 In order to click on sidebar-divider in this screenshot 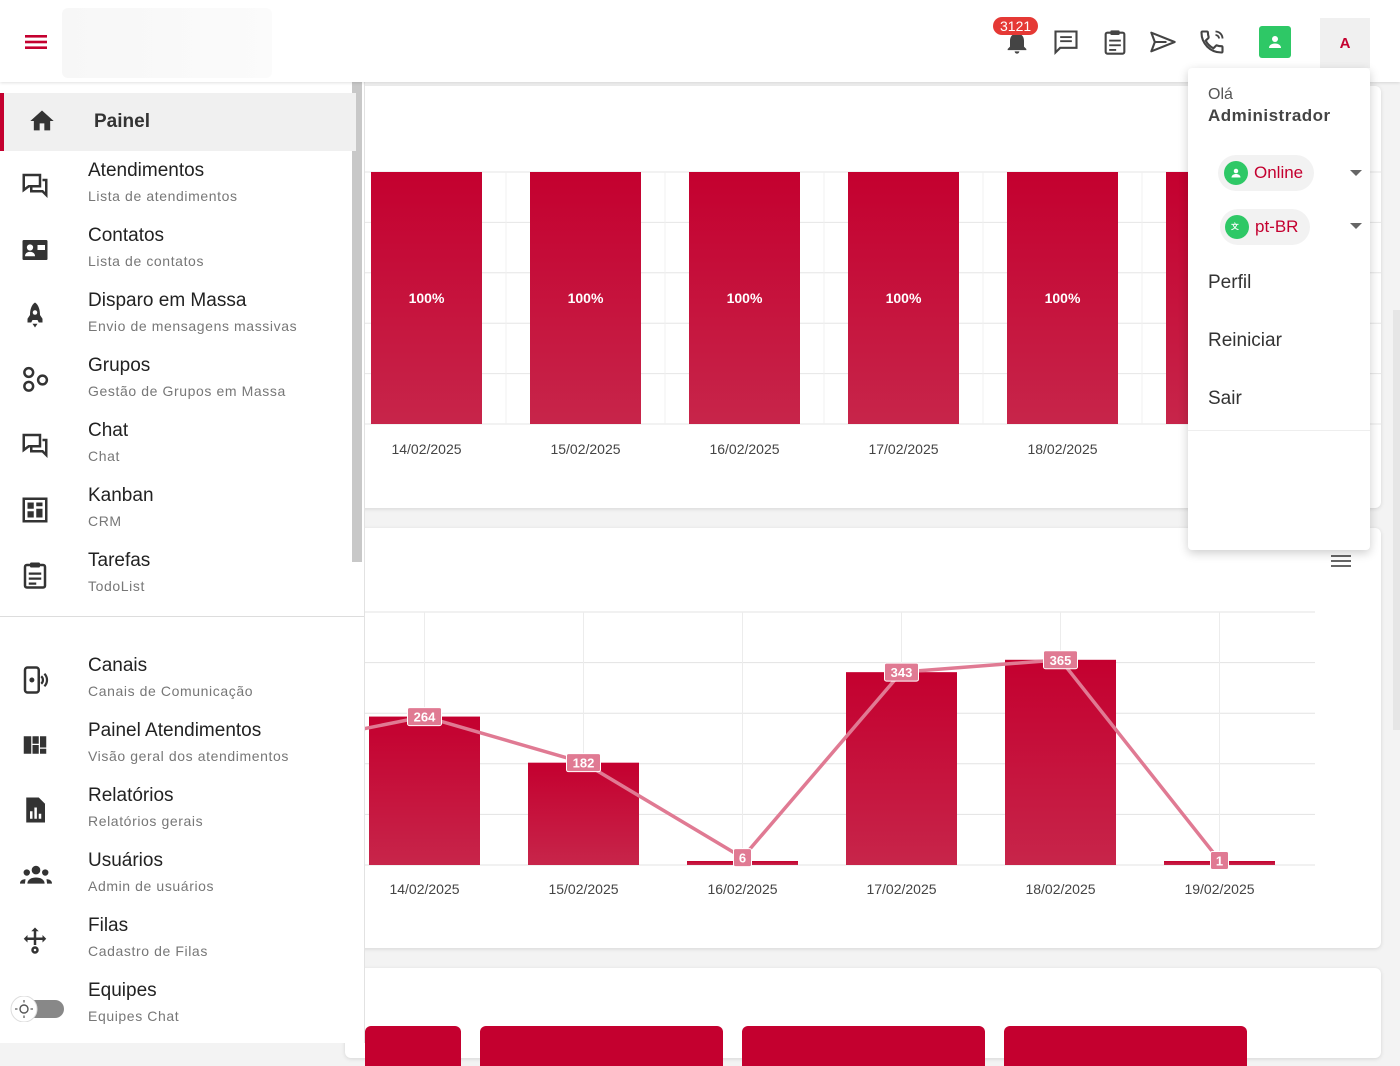, I will do `click(182, 616)`.